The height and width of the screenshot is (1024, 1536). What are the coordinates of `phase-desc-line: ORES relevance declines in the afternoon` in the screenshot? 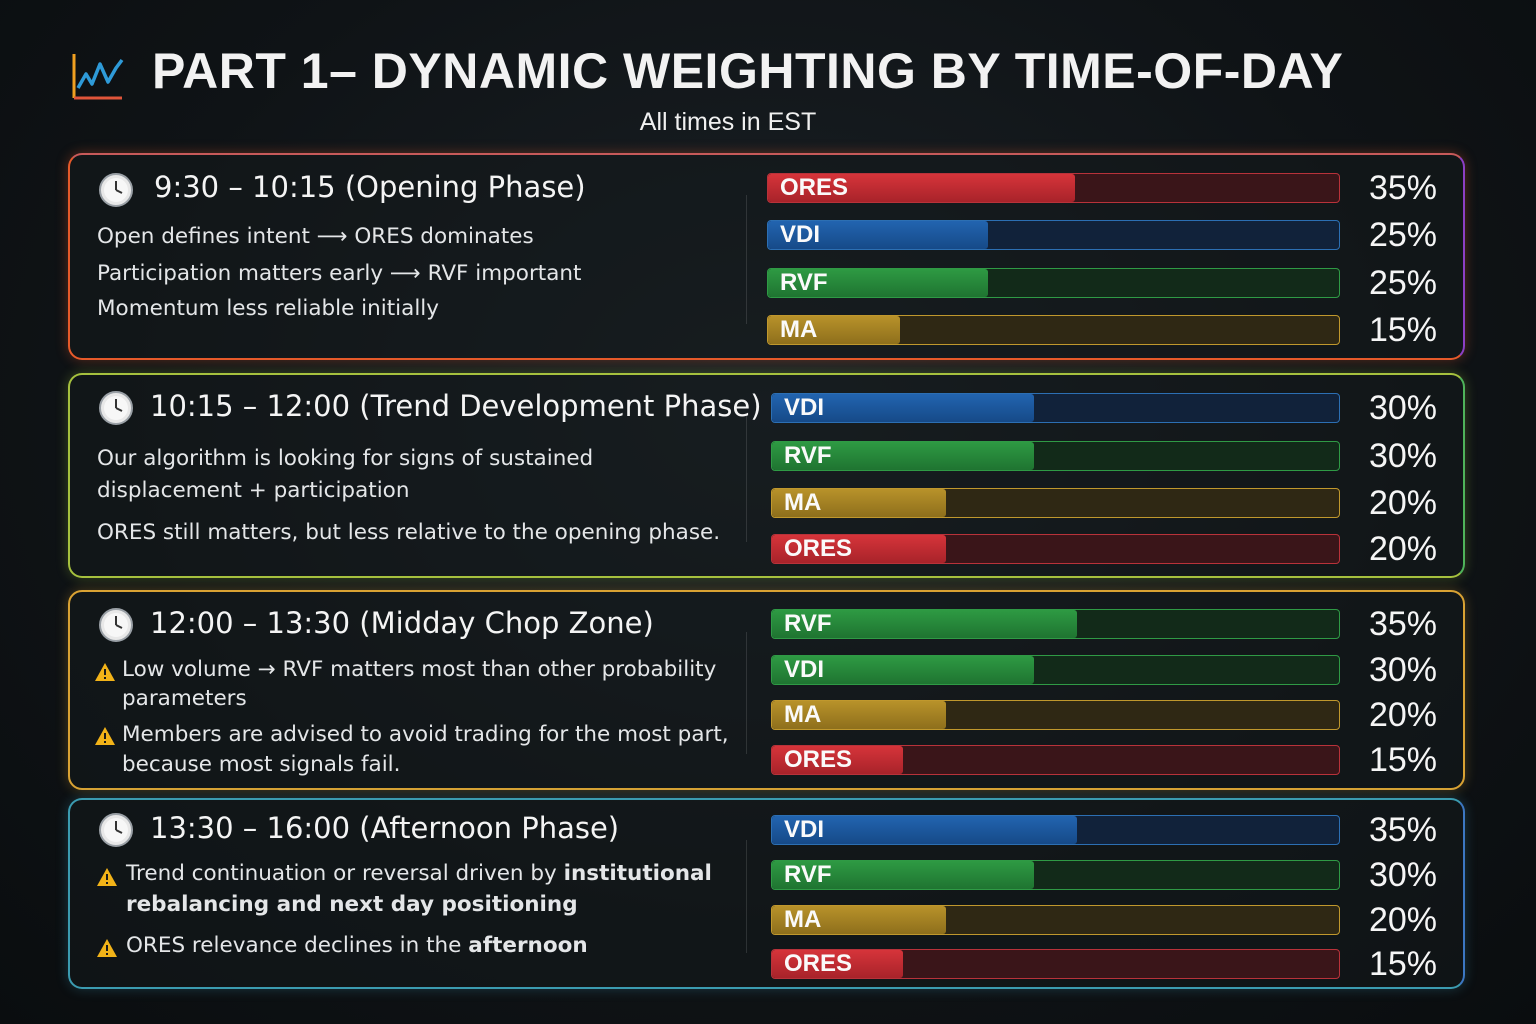 It's located at (357, 946).